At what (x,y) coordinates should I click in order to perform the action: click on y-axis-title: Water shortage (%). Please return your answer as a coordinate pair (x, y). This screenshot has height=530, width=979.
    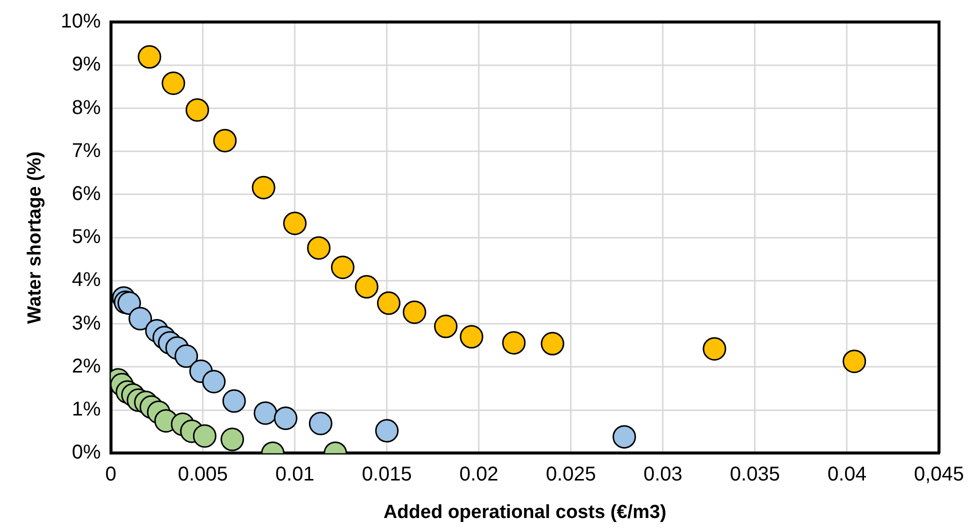
    Looking at the image, I should click on (35, 237).